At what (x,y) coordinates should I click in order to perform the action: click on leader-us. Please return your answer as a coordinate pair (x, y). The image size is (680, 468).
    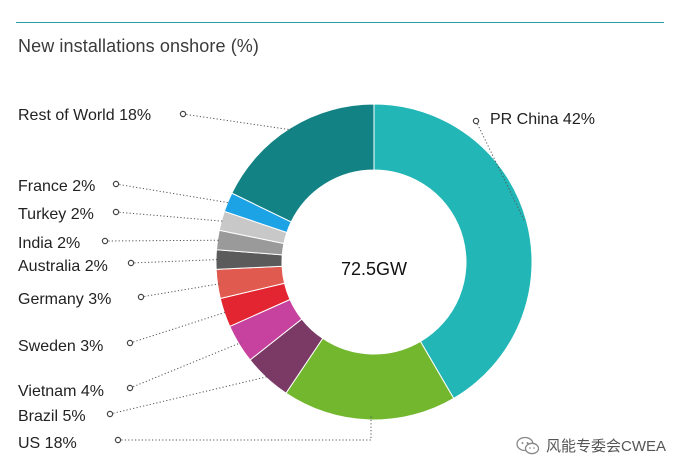
    Looking at the image, I should click on (245, 428).